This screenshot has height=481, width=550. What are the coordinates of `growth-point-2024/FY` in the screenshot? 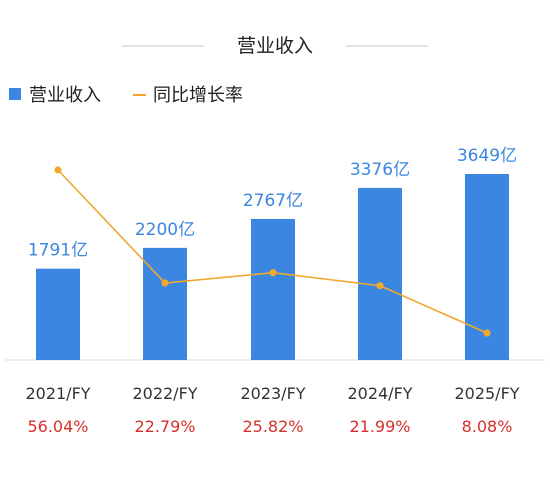 It's located at (380, 286).